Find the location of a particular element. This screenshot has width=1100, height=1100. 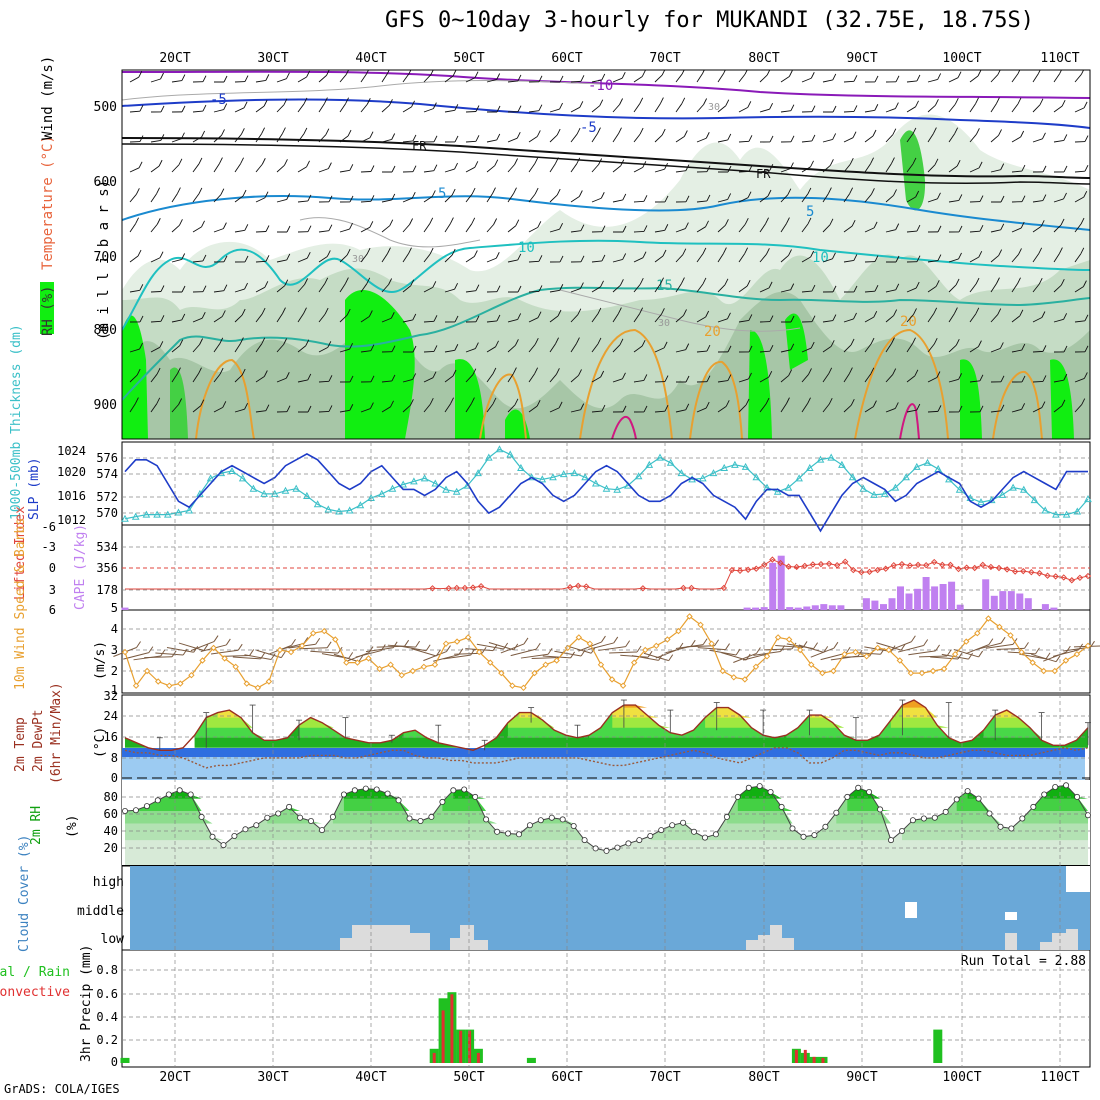

convective-bar is located at coordinates (461, 1046).